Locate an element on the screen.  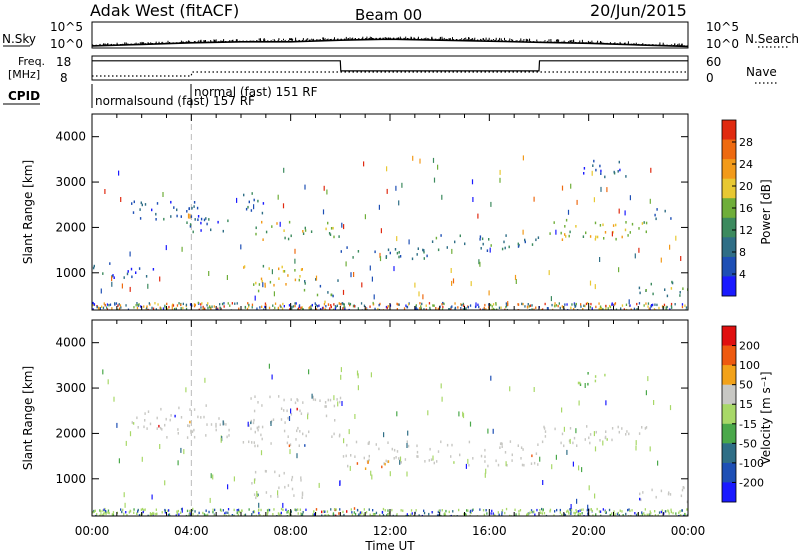
nave-label: Nave is located at coordinates (761, 72).